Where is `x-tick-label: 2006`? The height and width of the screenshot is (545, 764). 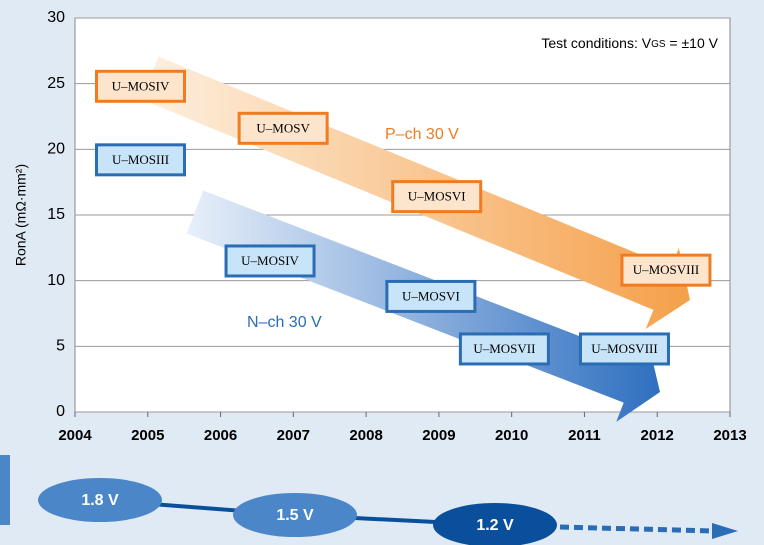 x-tick-label: 2006 is located at coordinates (220, 435).